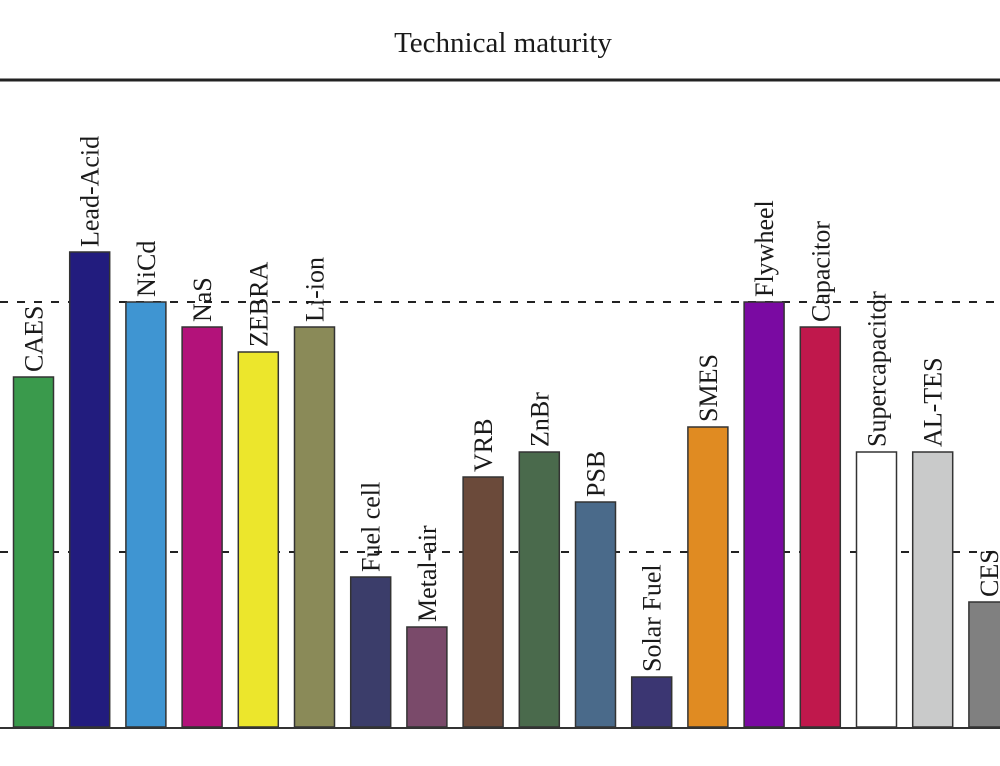 The height and width of the screenshot is (766, 1000). Describe the element at coordinates (651, 702) in the screenshot. I see `bar-solar-fuel` at that location.